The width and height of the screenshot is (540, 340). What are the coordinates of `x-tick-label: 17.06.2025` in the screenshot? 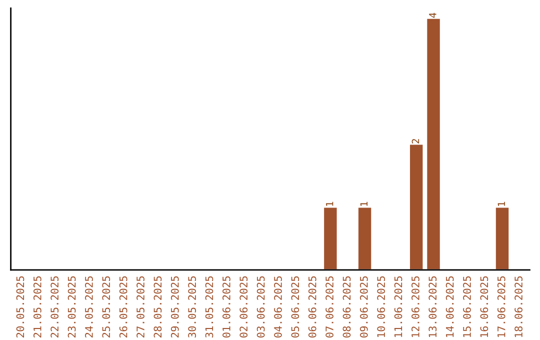 It's located at (501, 306).